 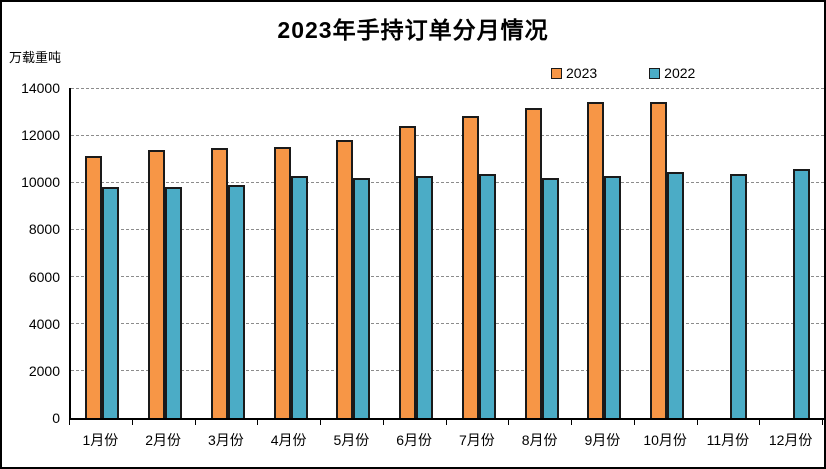 I want to click on y-tick-label: 10000, so click(x=40, y=182).